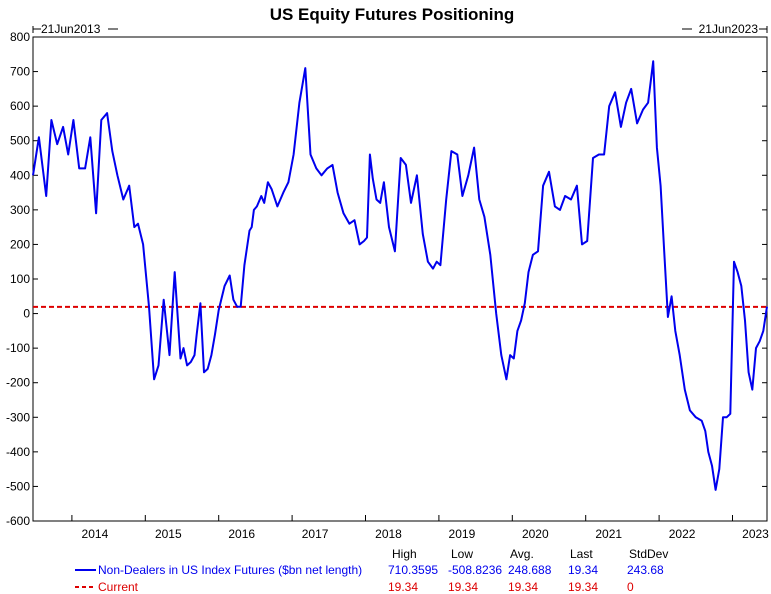  I want to click on stat-last-current: 19.34, so click(583, 587).